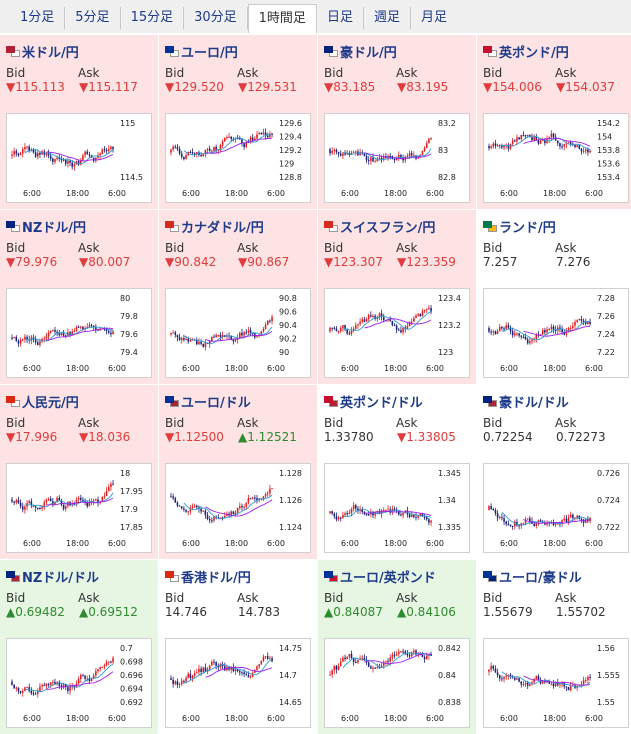 The width and height of the screenshot is (631, 734). I want to click on pair-name: 人民元/円, so click(50, 403).